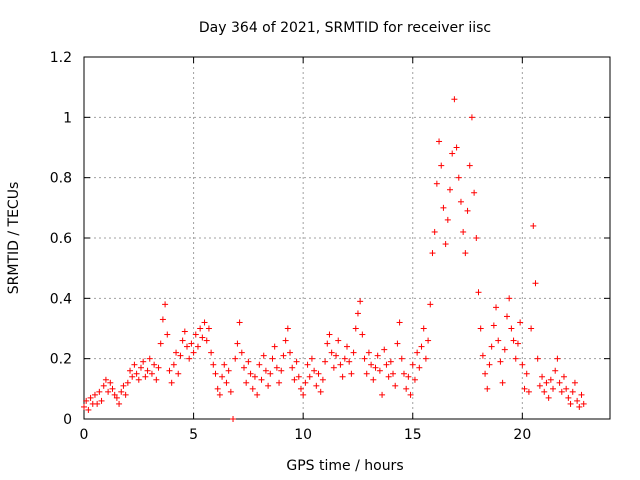  What do you see at coordinates (61, 360) in the screenshot?
I see `y-tick-label: 0.2` at bounding box center [61, 360].